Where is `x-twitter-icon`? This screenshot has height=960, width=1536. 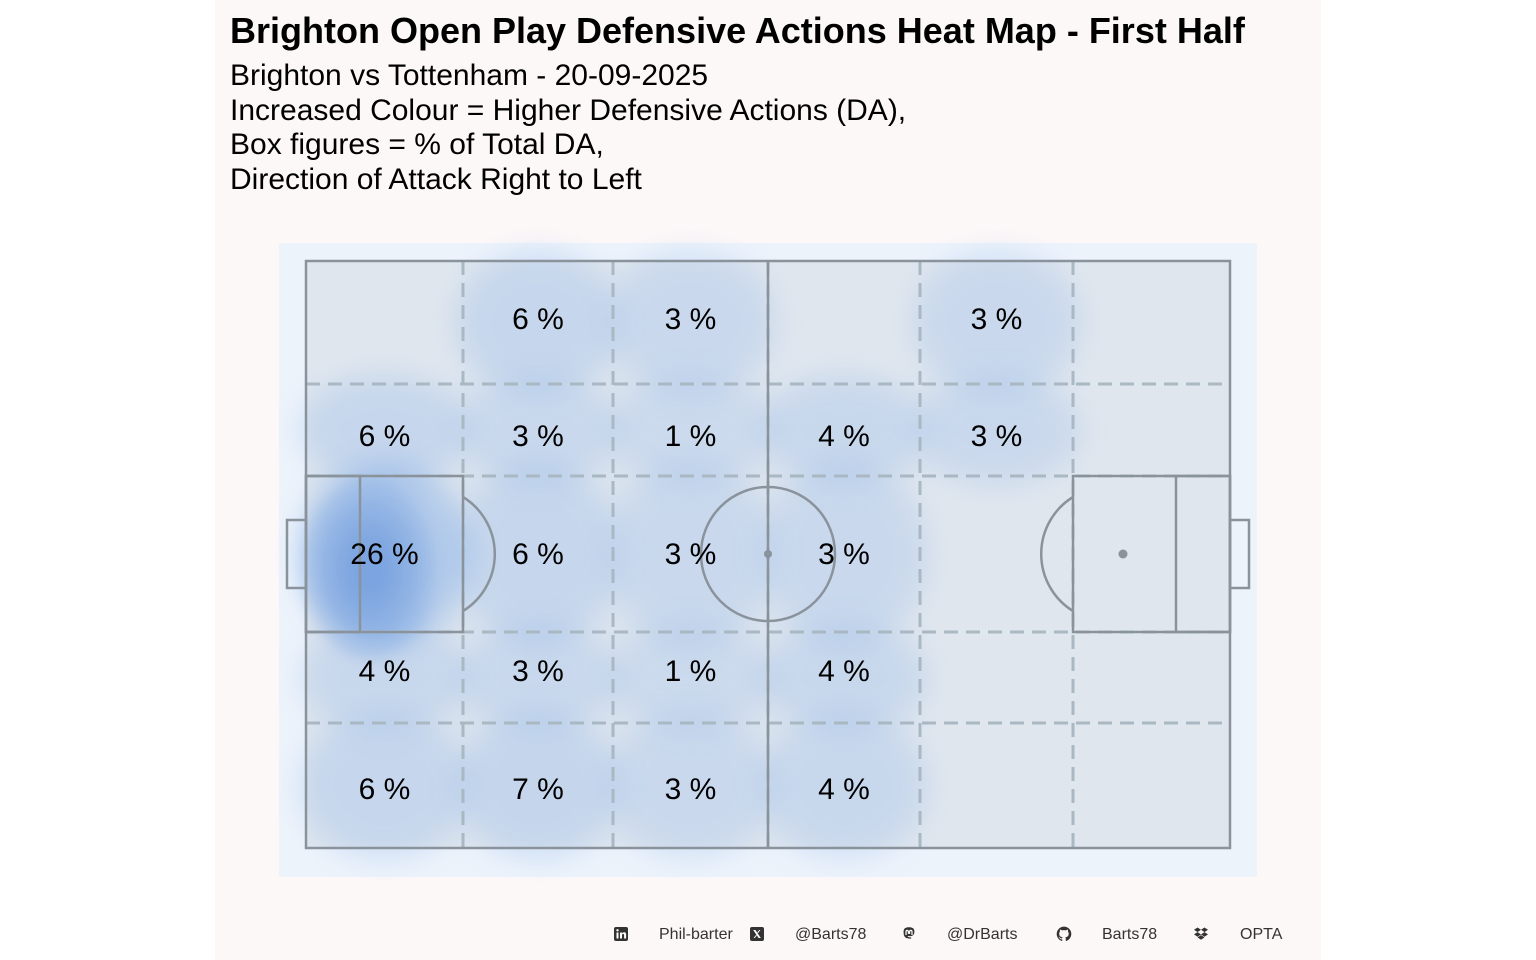
x-twitter-icon is located at coordinates (757, 934).